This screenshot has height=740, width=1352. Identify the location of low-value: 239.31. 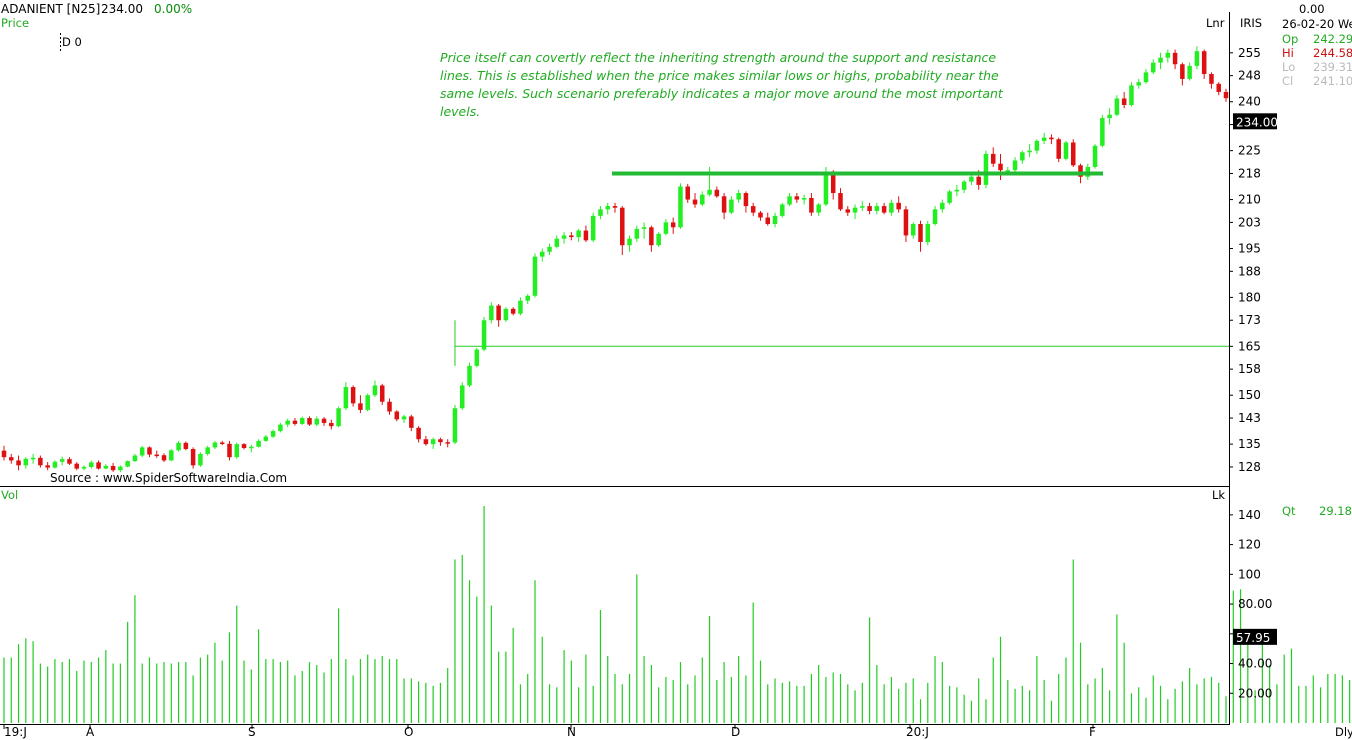
(1332, 67).